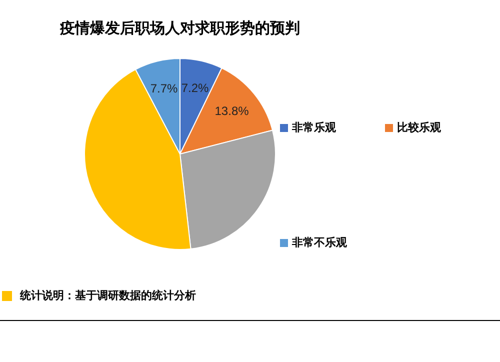  Describe the element at coordinates (108, 295) in the screenshot. I see `text: 统计说明：基于调研数据的统计分析` at that location.